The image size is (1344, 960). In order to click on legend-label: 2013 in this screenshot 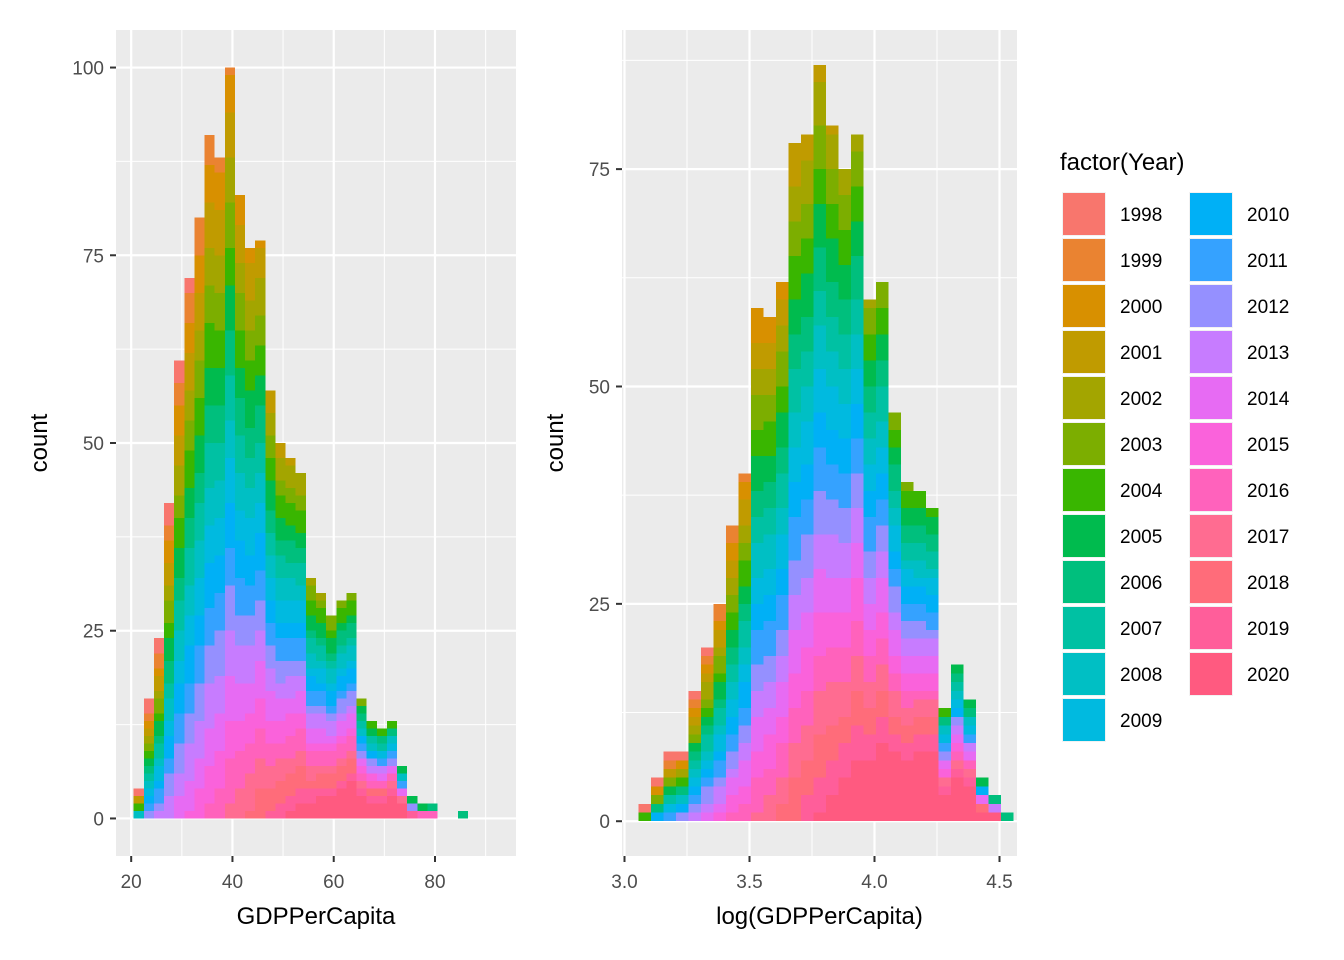, I will do `click(1268, 353)`.